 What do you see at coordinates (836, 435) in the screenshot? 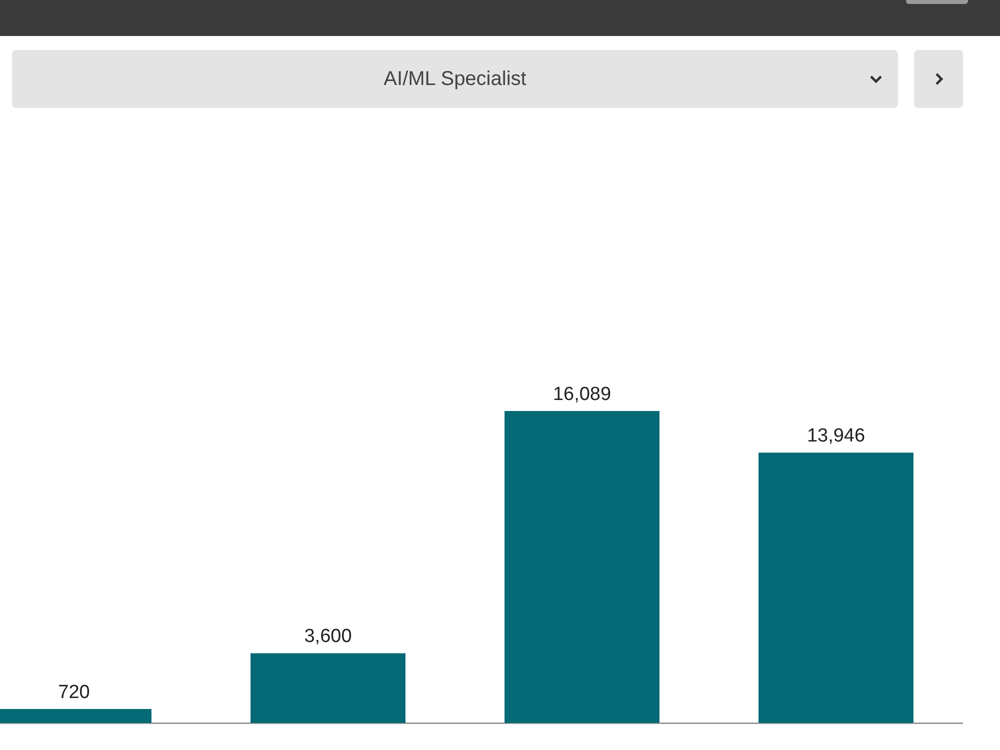
I see `data-label: 13,946` at bounding box center [836, 435].